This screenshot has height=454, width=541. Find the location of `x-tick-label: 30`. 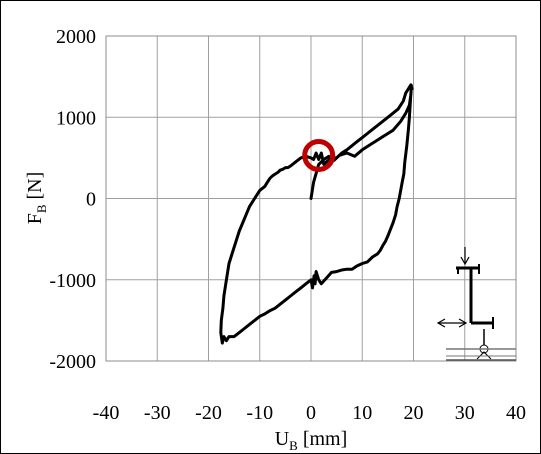

x-tick-label: 30 is located at coordinates (465, 413).